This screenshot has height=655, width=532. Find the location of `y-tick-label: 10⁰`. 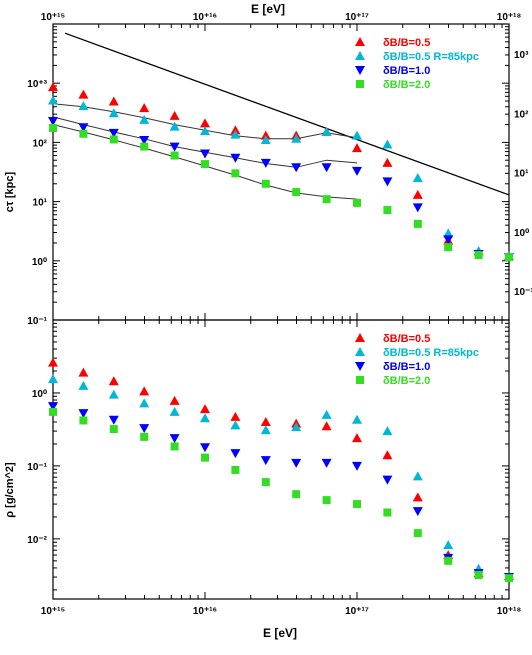

y-tick-label: 10⁰ is located at coordinates (39, 394).